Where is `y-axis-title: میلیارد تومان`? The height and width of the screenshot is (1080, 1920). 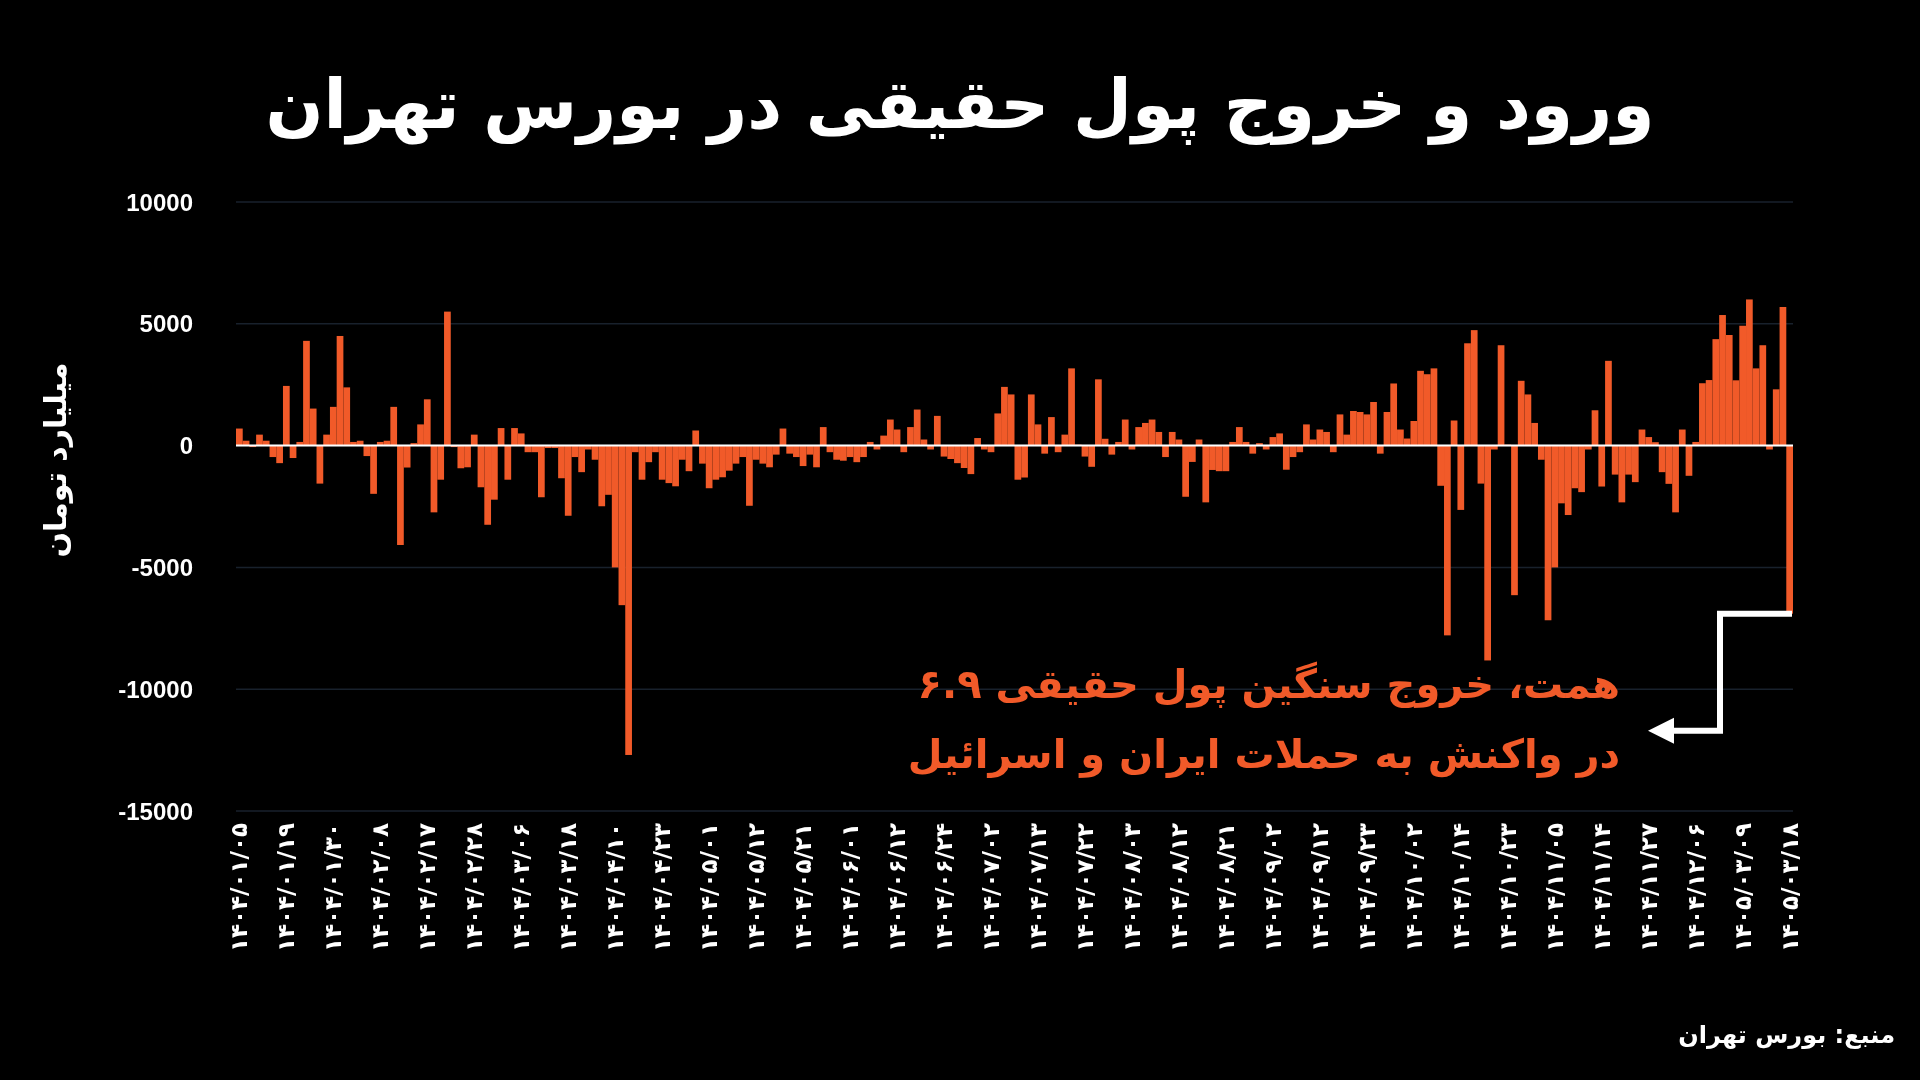 y-axis-title: میلیارد تومان is located at coordinates (55, 460).